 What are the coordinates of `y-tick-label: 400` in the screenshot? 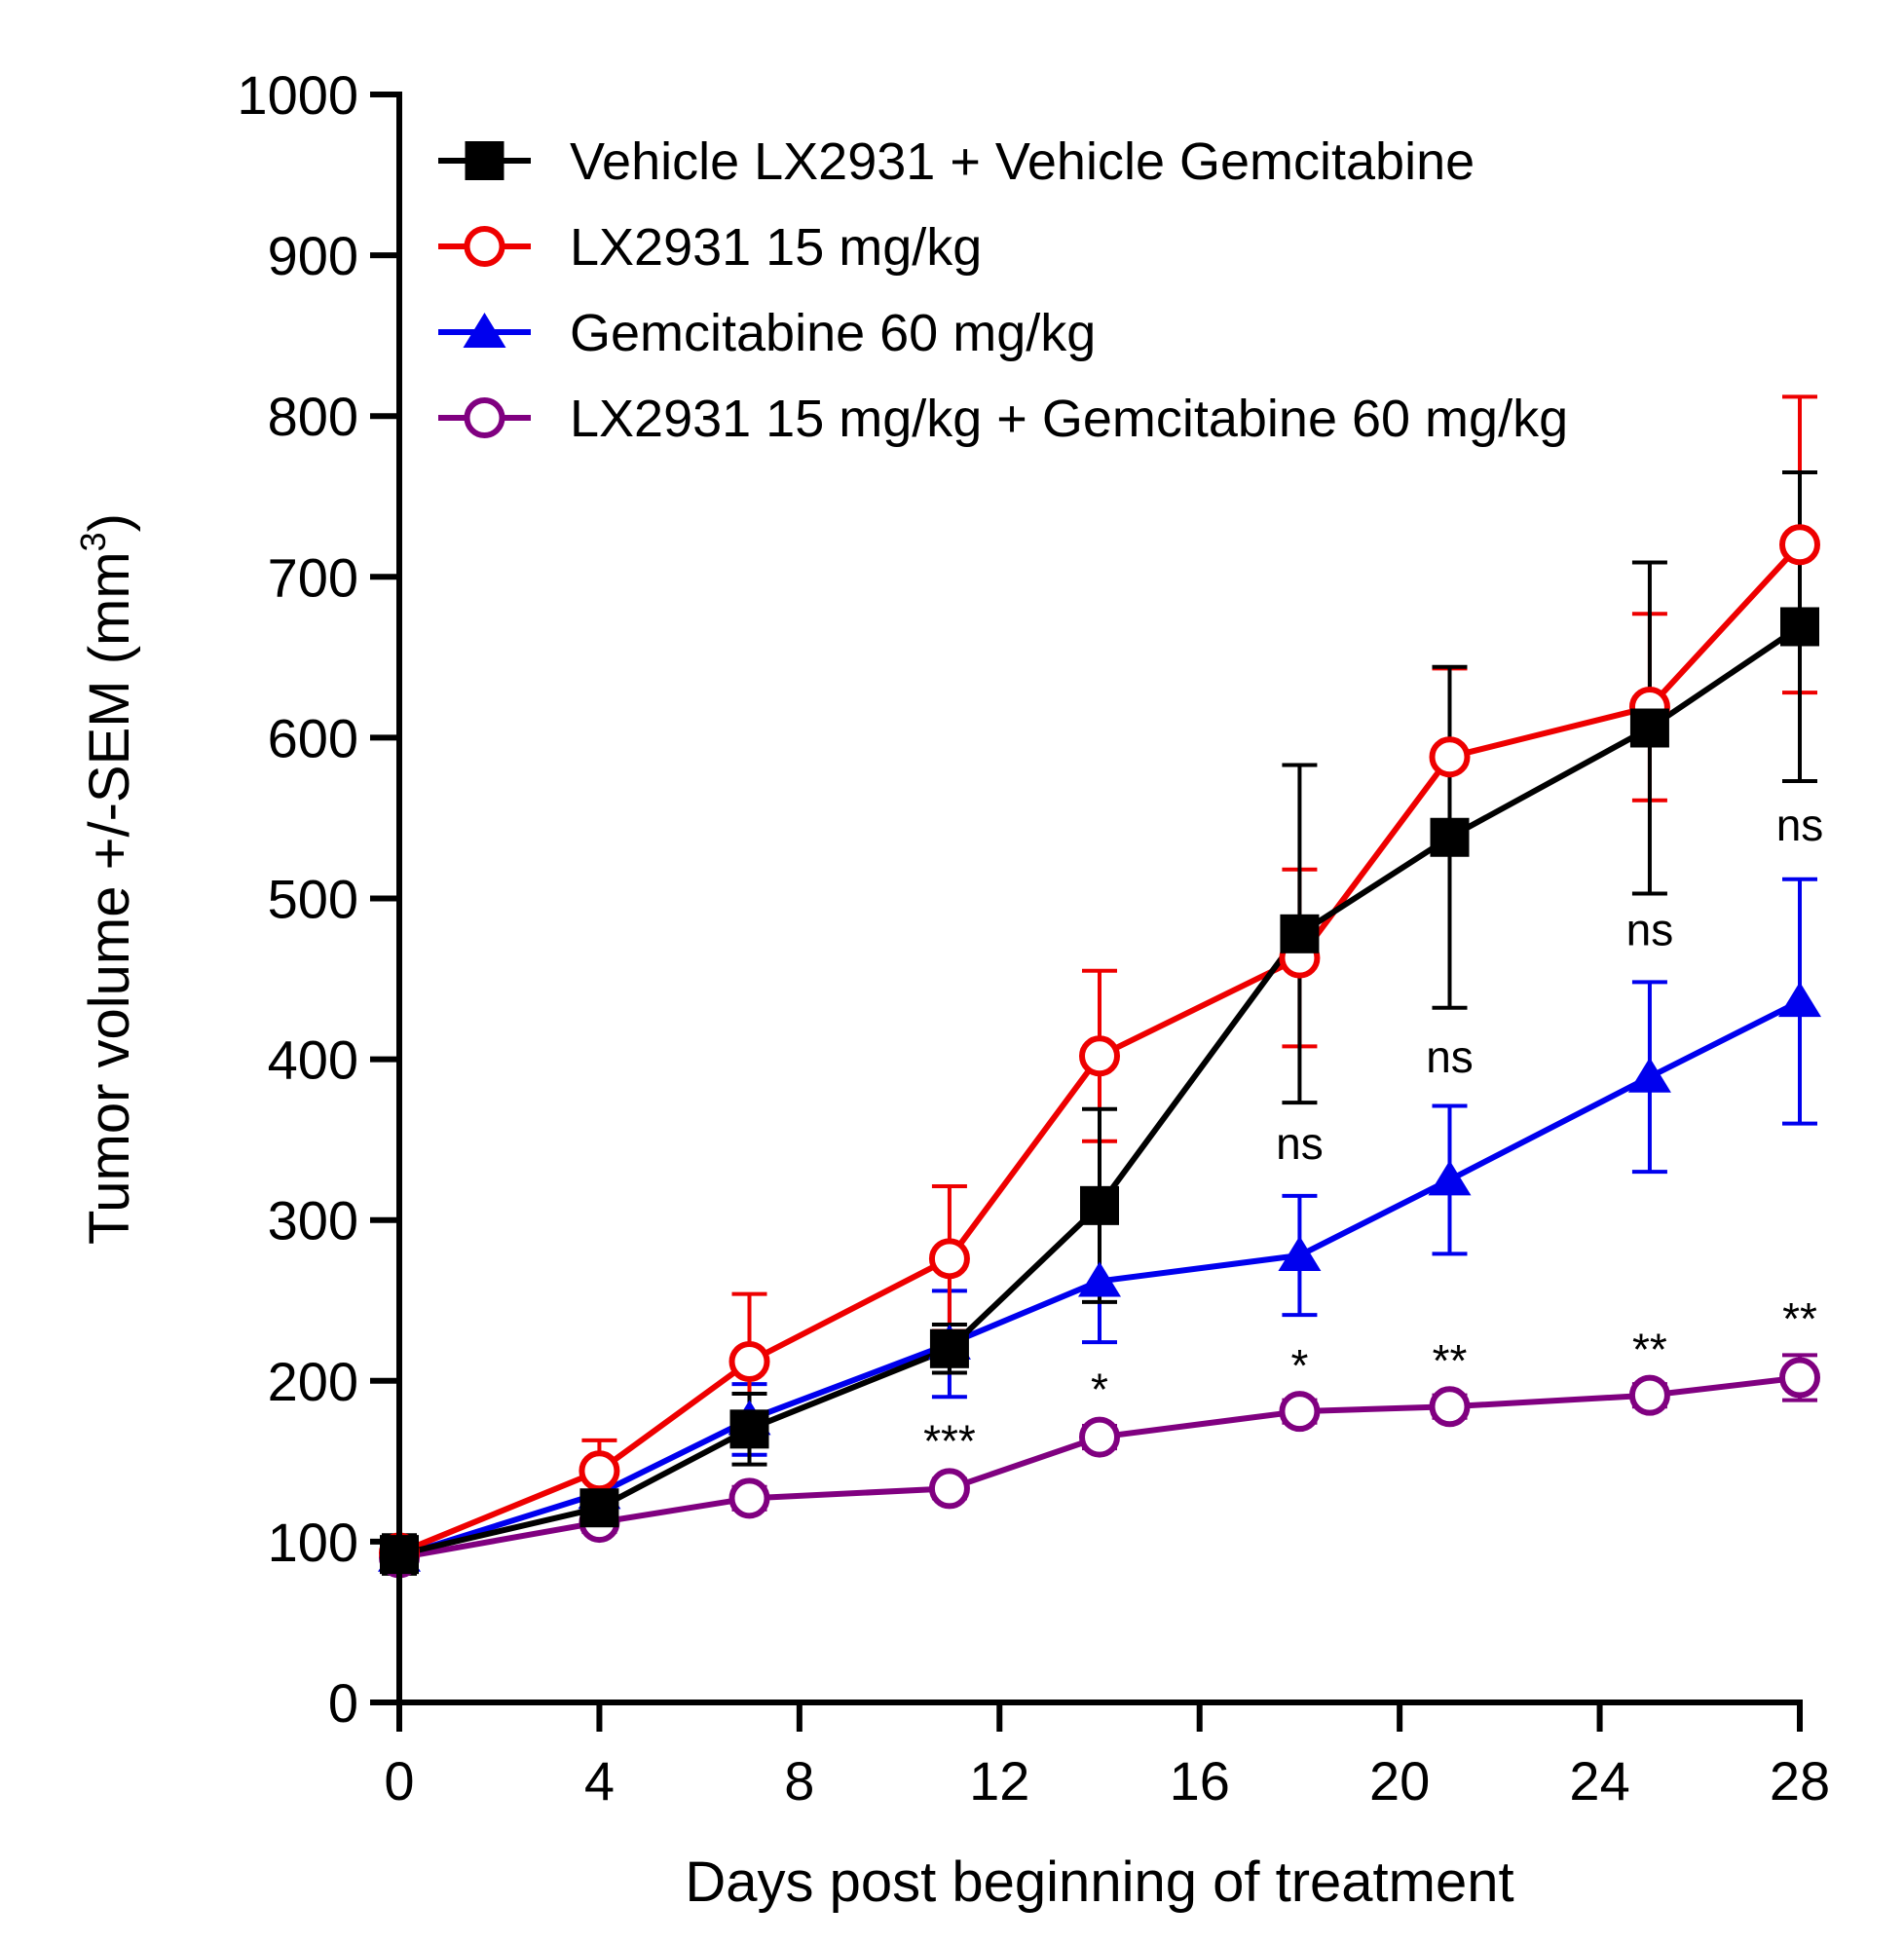 It's located at (313, 1060).